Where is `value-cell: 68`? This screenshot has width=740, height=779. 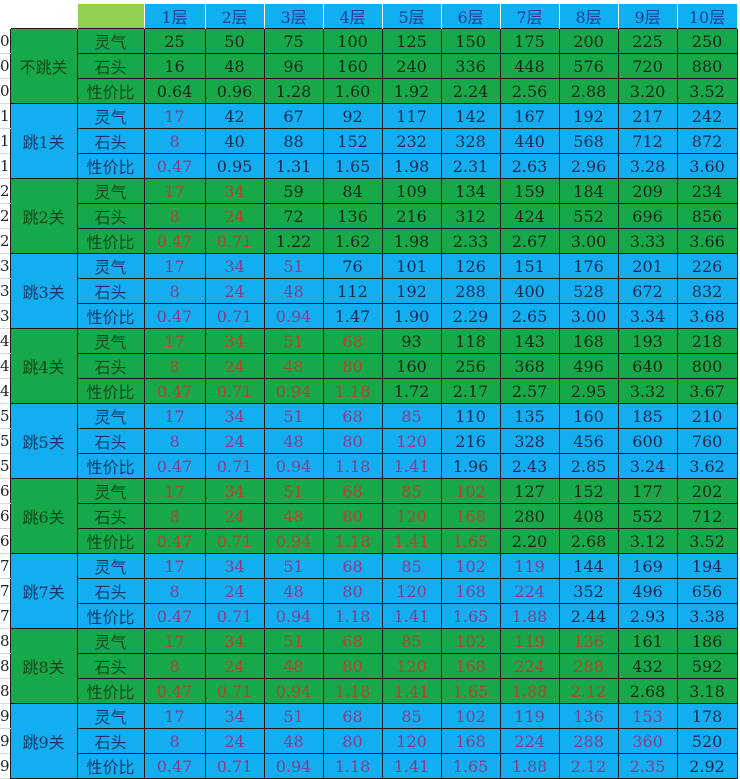
value-cell: 68 is located at coordinates (352, 641).